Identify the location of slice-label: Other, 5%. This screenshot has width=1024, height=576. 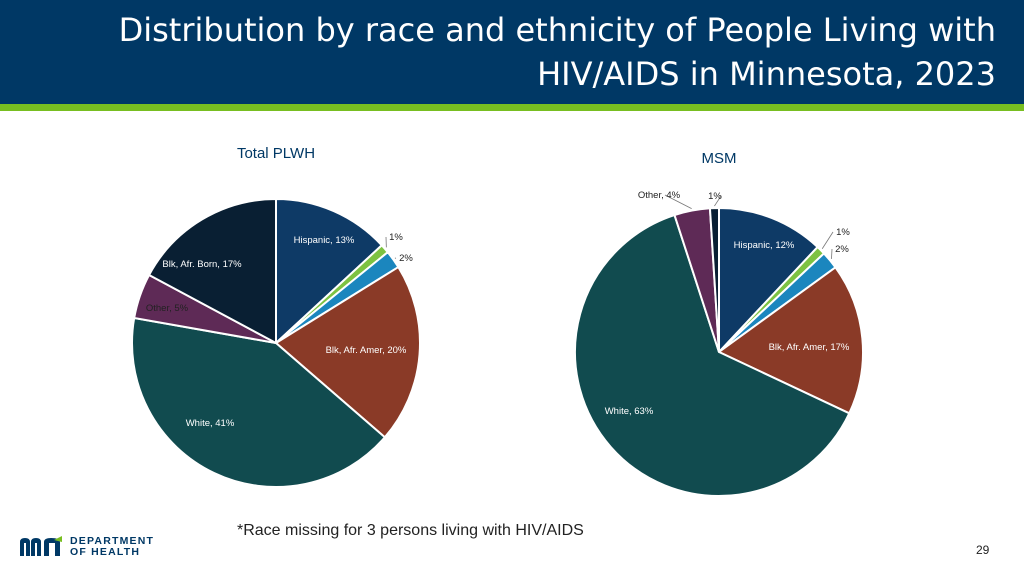
(167, 308).